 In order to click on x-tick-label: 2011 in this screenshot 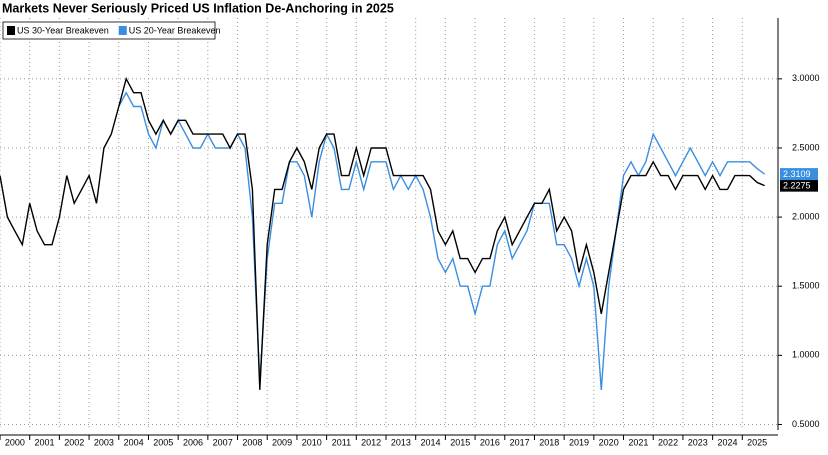, I will do `click(341, 442)`.